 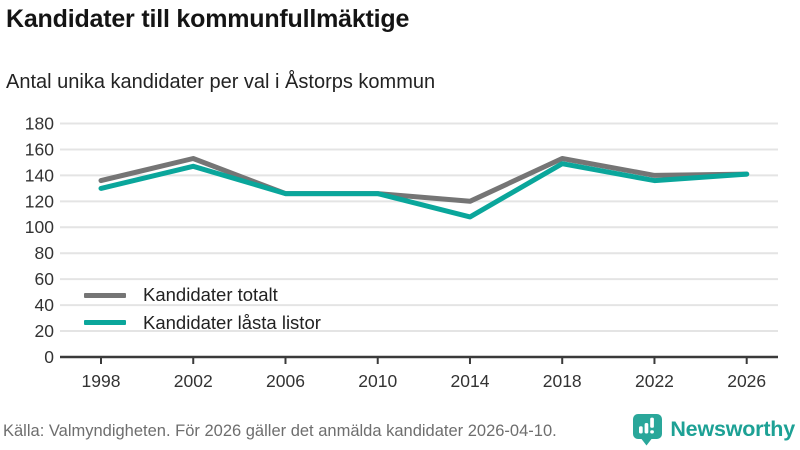 I want to click on y-axis-tick-label: 160, so click(x=39, y=149).